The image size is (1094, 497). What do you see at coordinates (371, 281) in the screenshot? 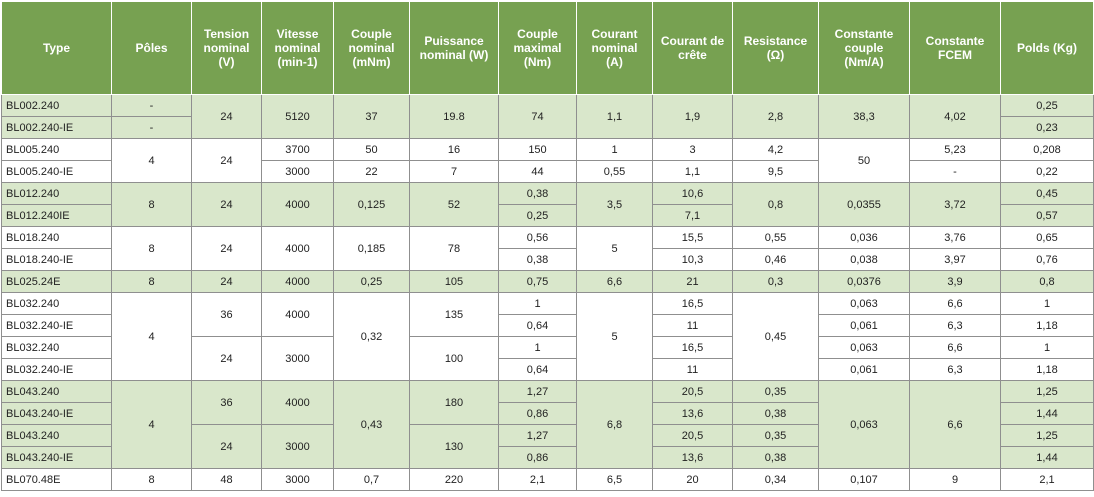
I see `couple-nominal-cell: 0,25` at bounding box center [371, 281].